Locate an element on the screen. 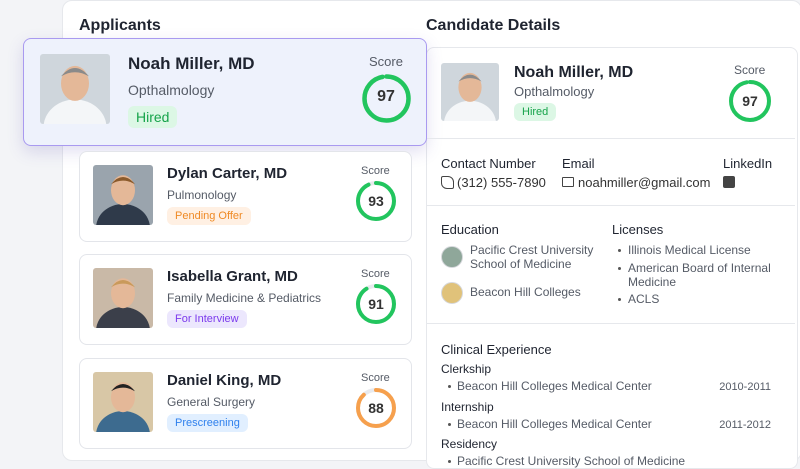  candidate-photo is located at coordinates (470, 92).